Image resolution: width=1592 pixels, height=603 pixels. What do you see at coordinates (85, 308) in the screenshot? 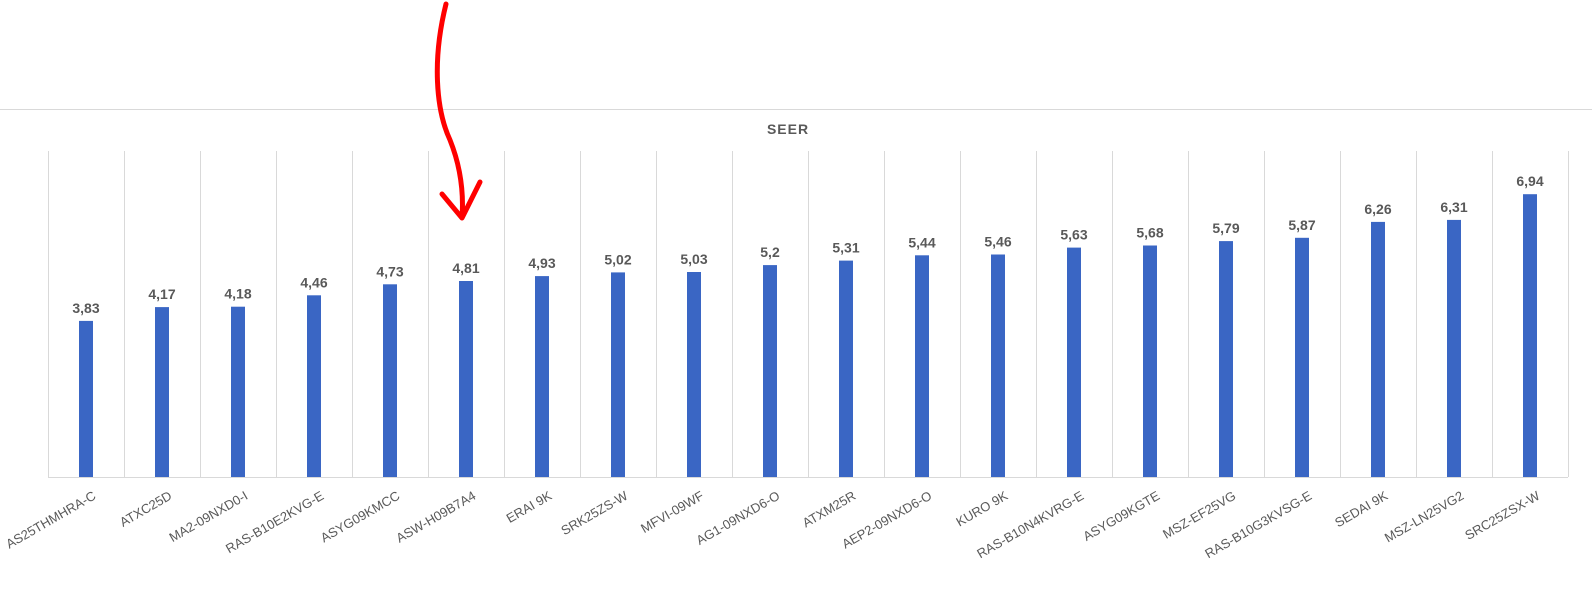
I see `value-label: 3,83` at bounding box center [85, 308].